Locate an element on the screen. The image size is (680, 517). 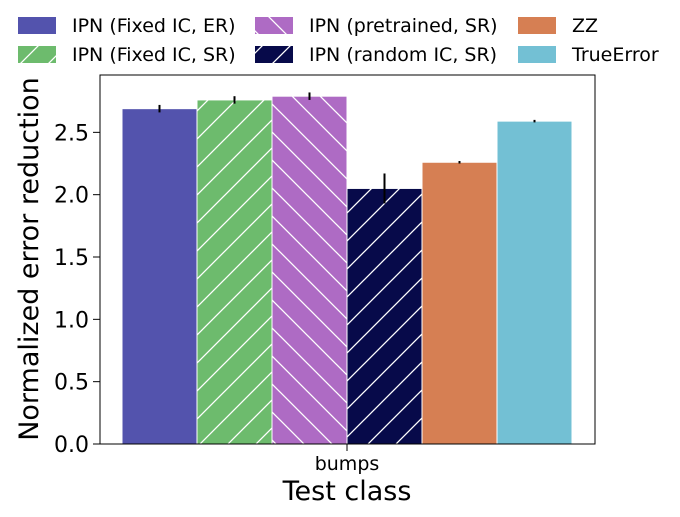
y-tick-label: 0.5 is located at coordinates (71, 383).